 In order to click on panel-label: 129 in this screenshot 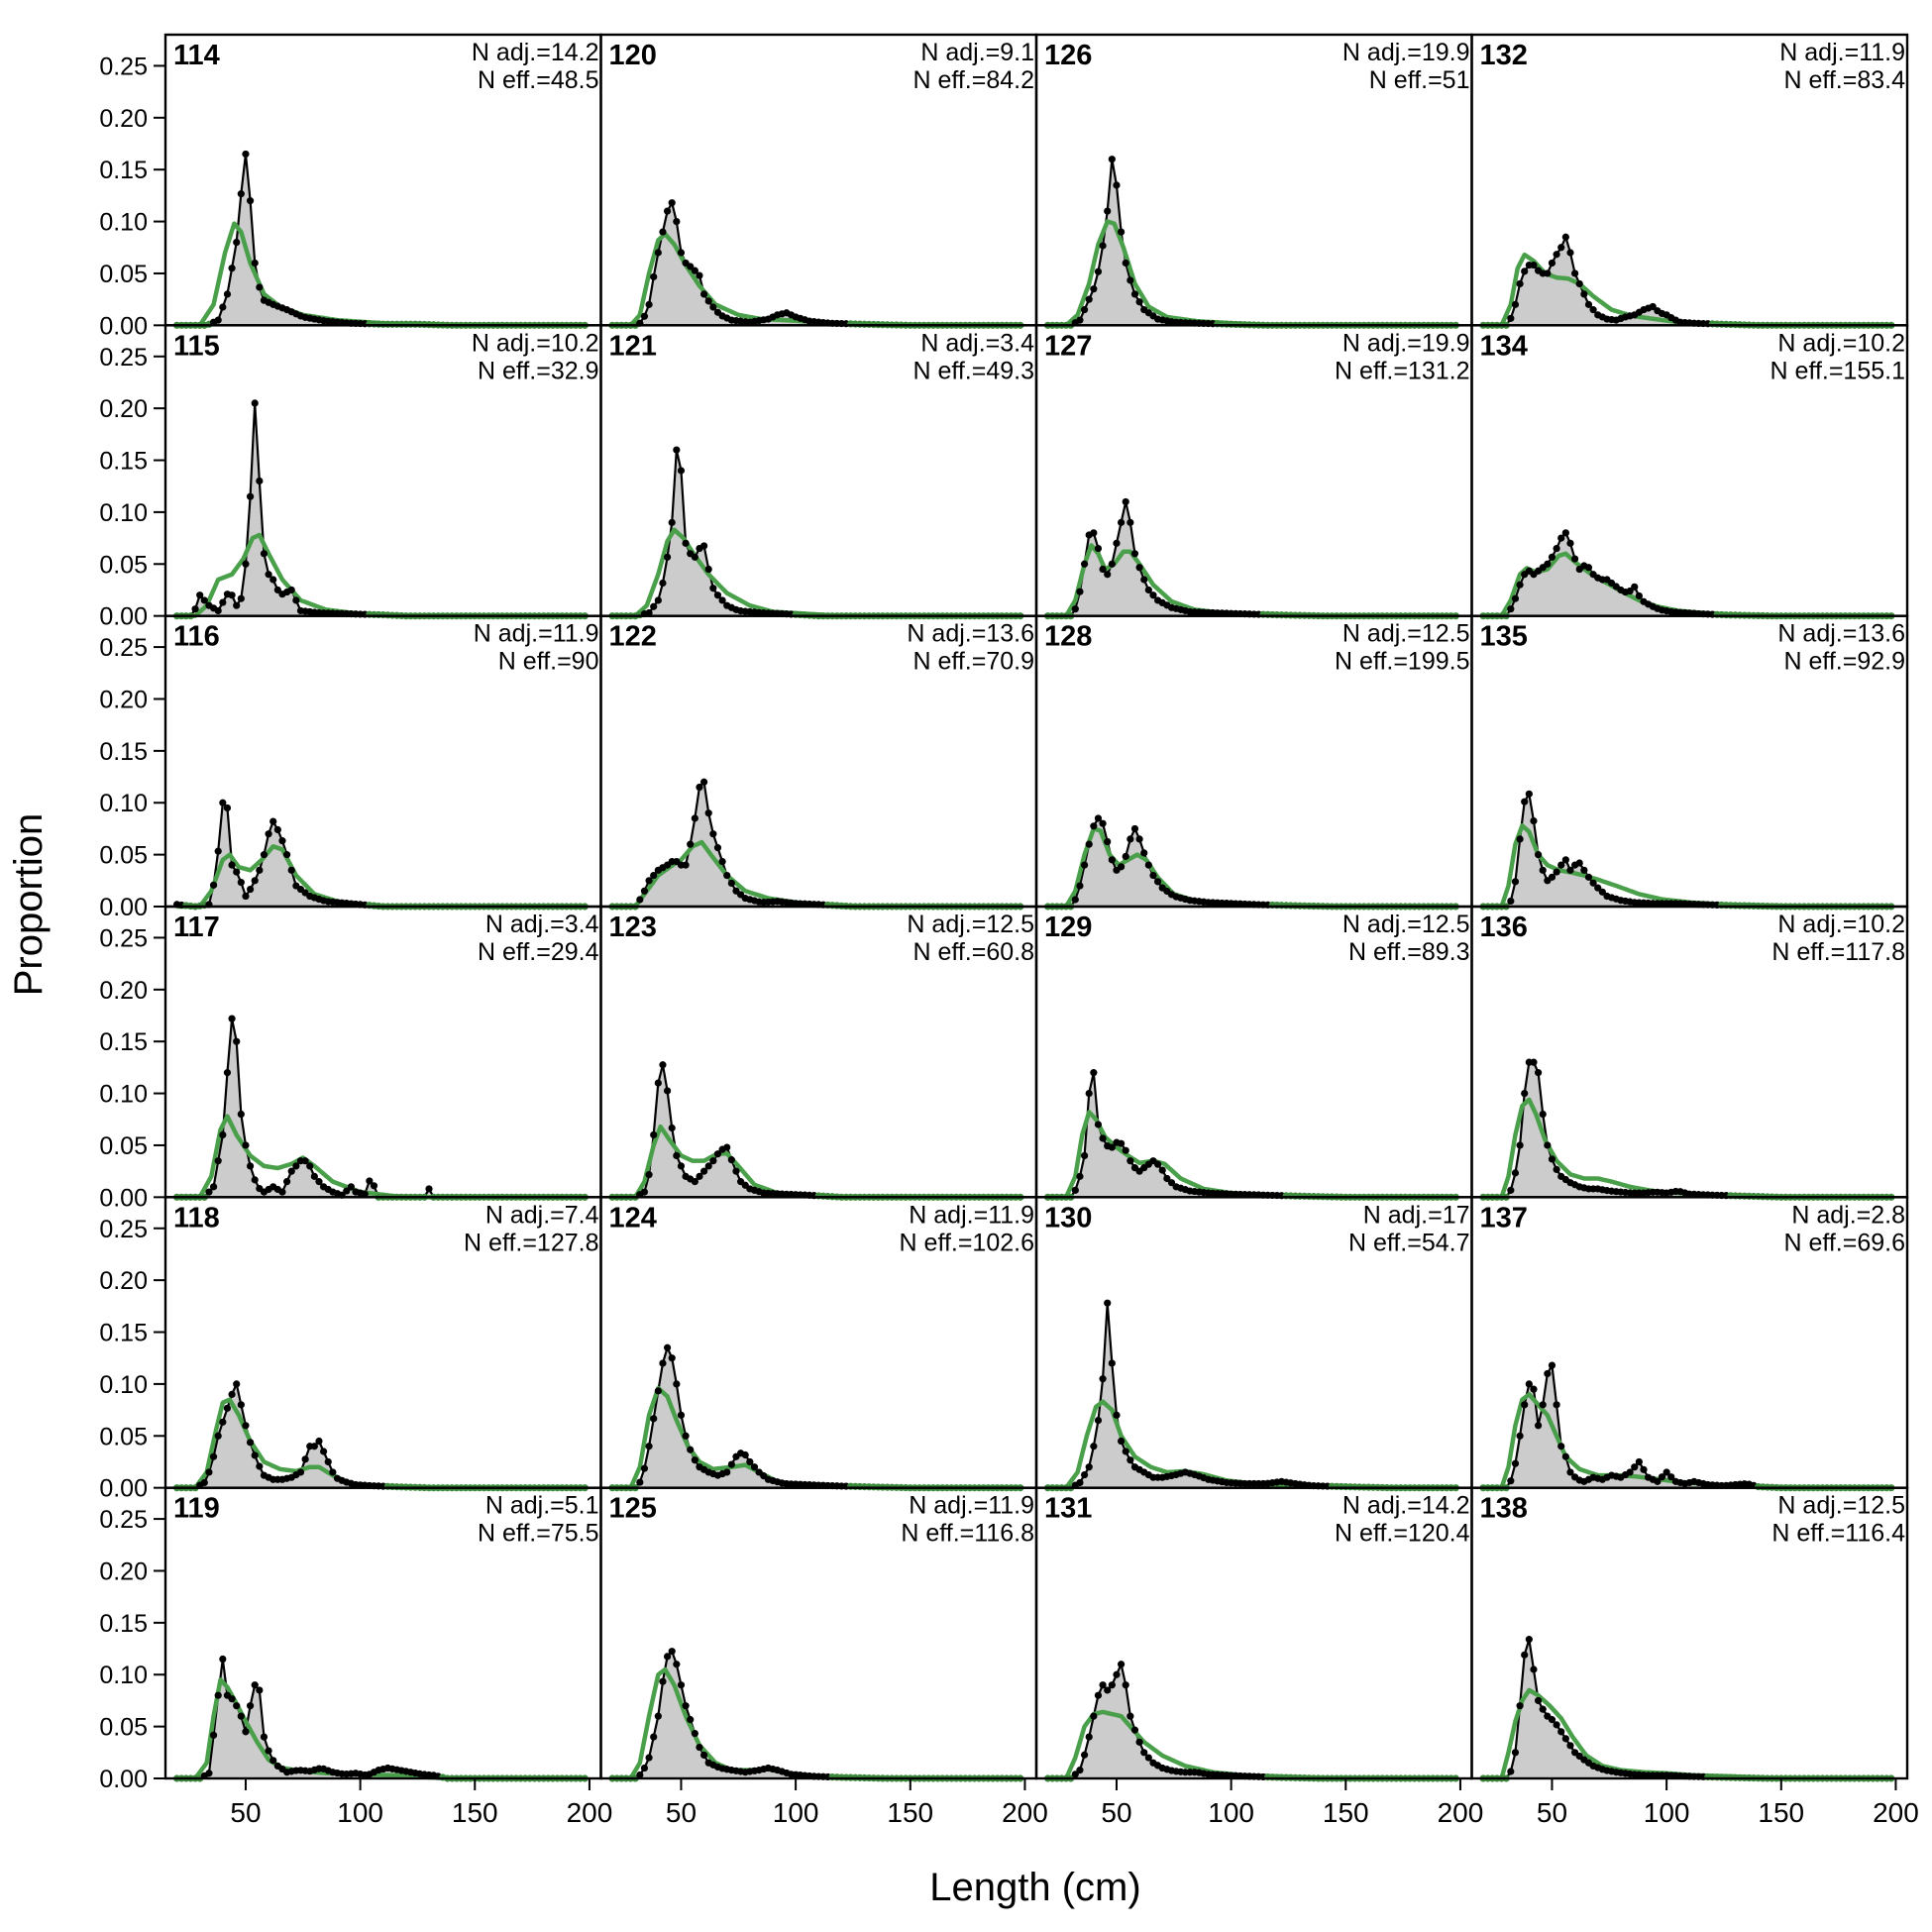, I will do `click(1068, 927)`.